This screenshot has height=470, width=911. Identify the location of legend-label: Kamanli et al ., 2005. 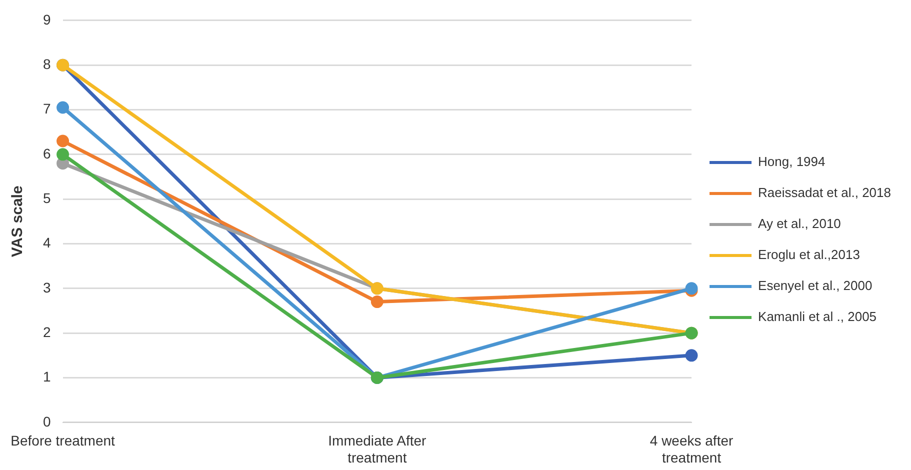
(817, 316).